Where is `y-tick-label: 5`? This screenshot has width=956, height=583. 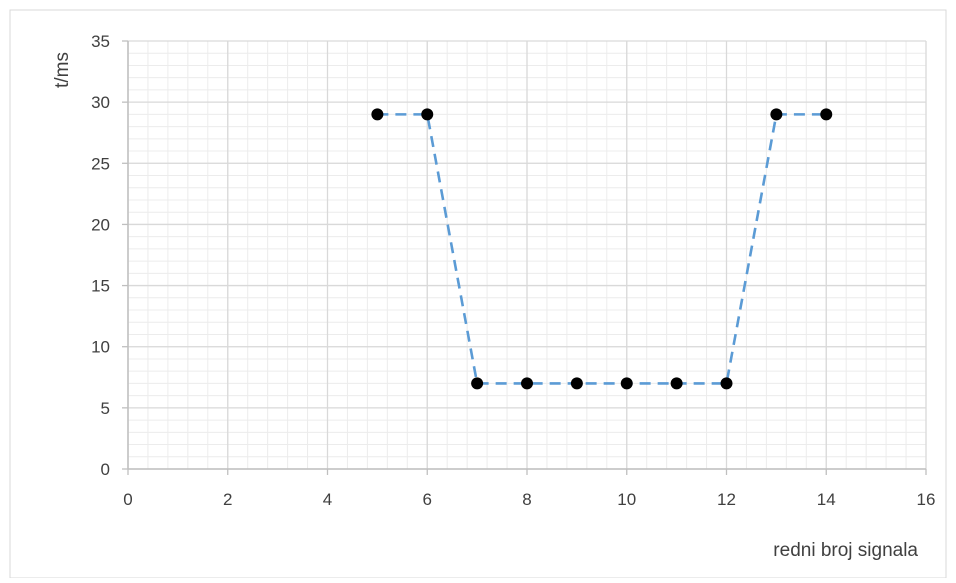
y-tick-label: 5 is located at coordinates (105, 408).